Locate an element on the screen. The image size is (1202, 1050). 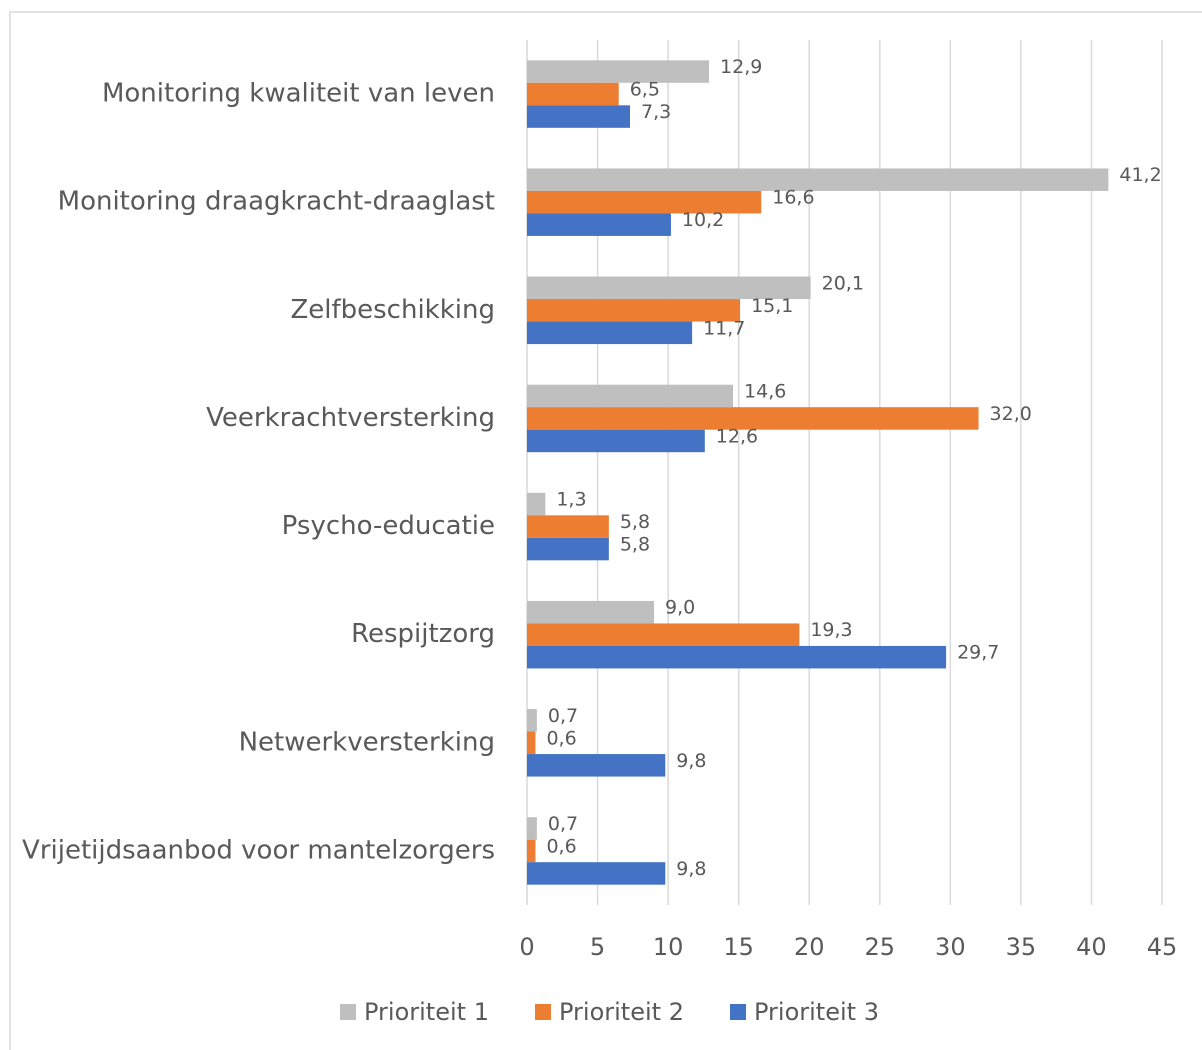
value-label: 11,7 is located at coordinates (724, 328).